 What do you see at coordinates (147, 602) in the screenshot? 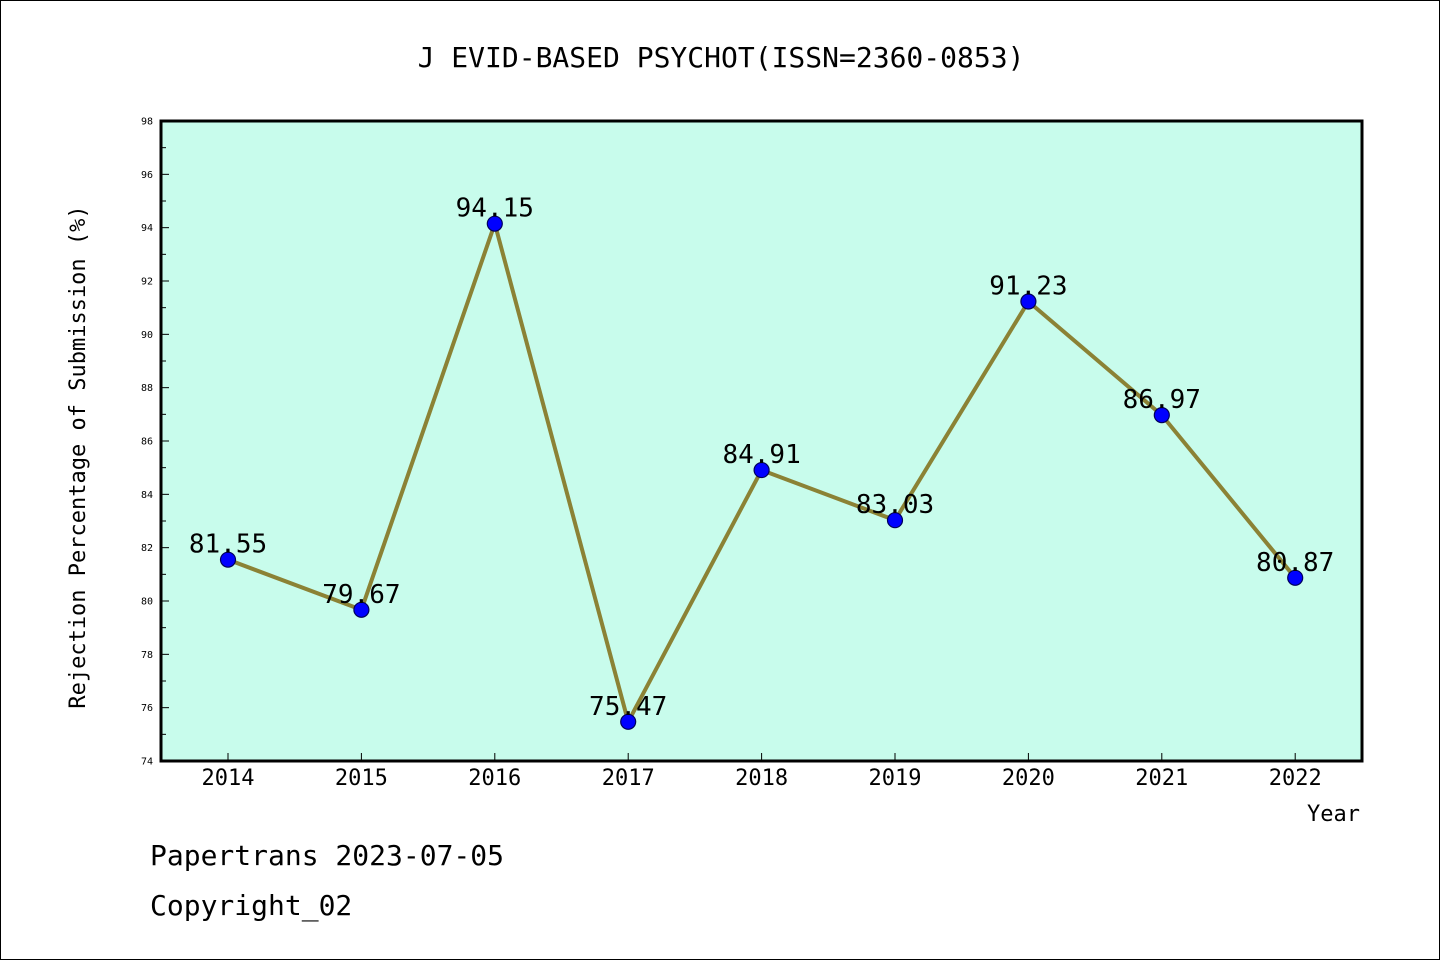
I see `y-tick-label: 80` at bounding box center [147, 602].